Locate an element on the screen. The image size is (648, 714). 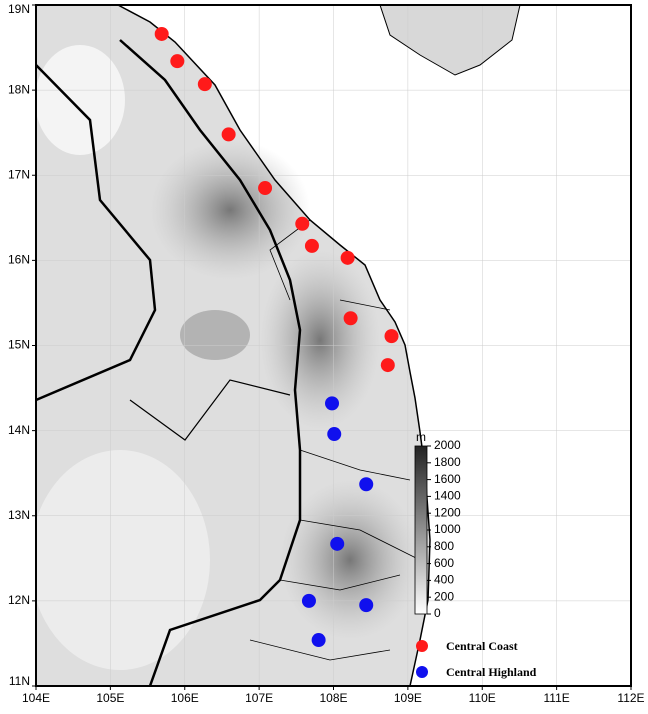
y-tick-label: 16N is located at coordinates (19, 260).